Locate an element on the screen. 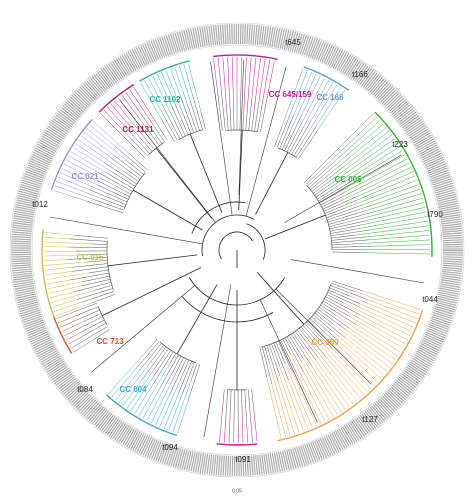 Image resolution: width=474 pixels, height=498 pixels. backbone-arc is located at coordinates (228, 235).